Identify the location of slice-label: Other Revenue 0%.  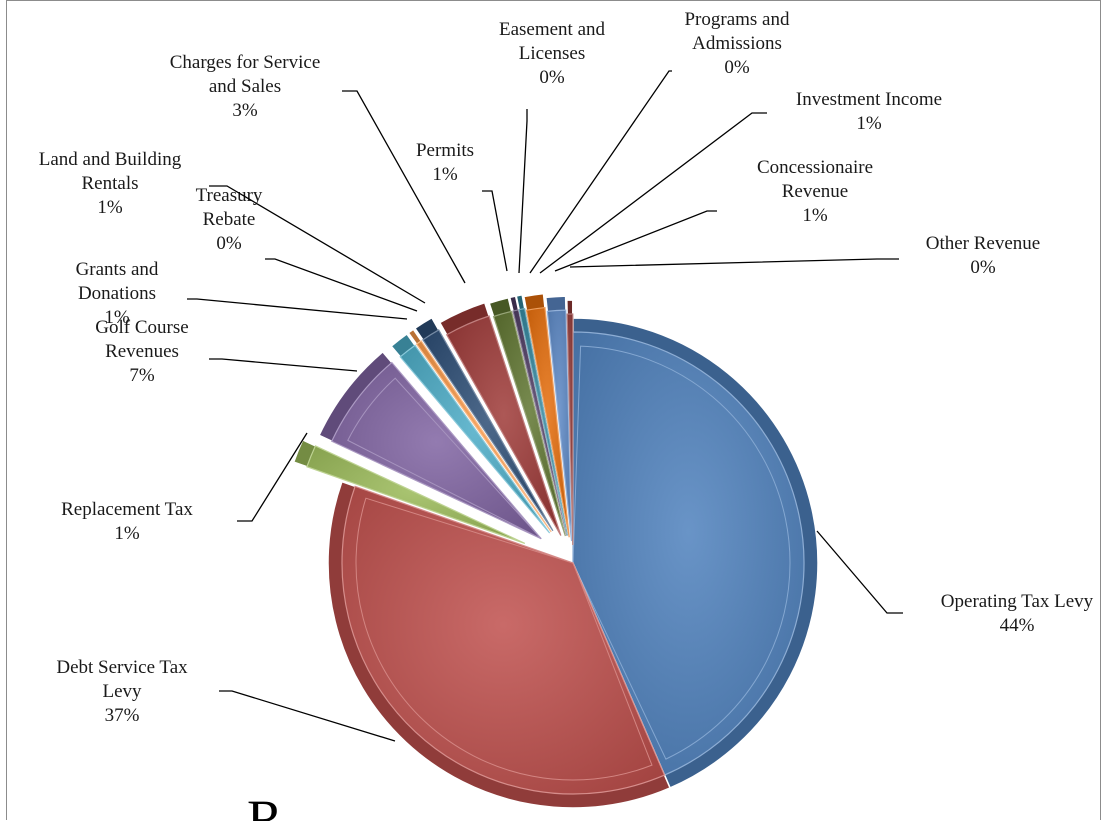
(983, 255).